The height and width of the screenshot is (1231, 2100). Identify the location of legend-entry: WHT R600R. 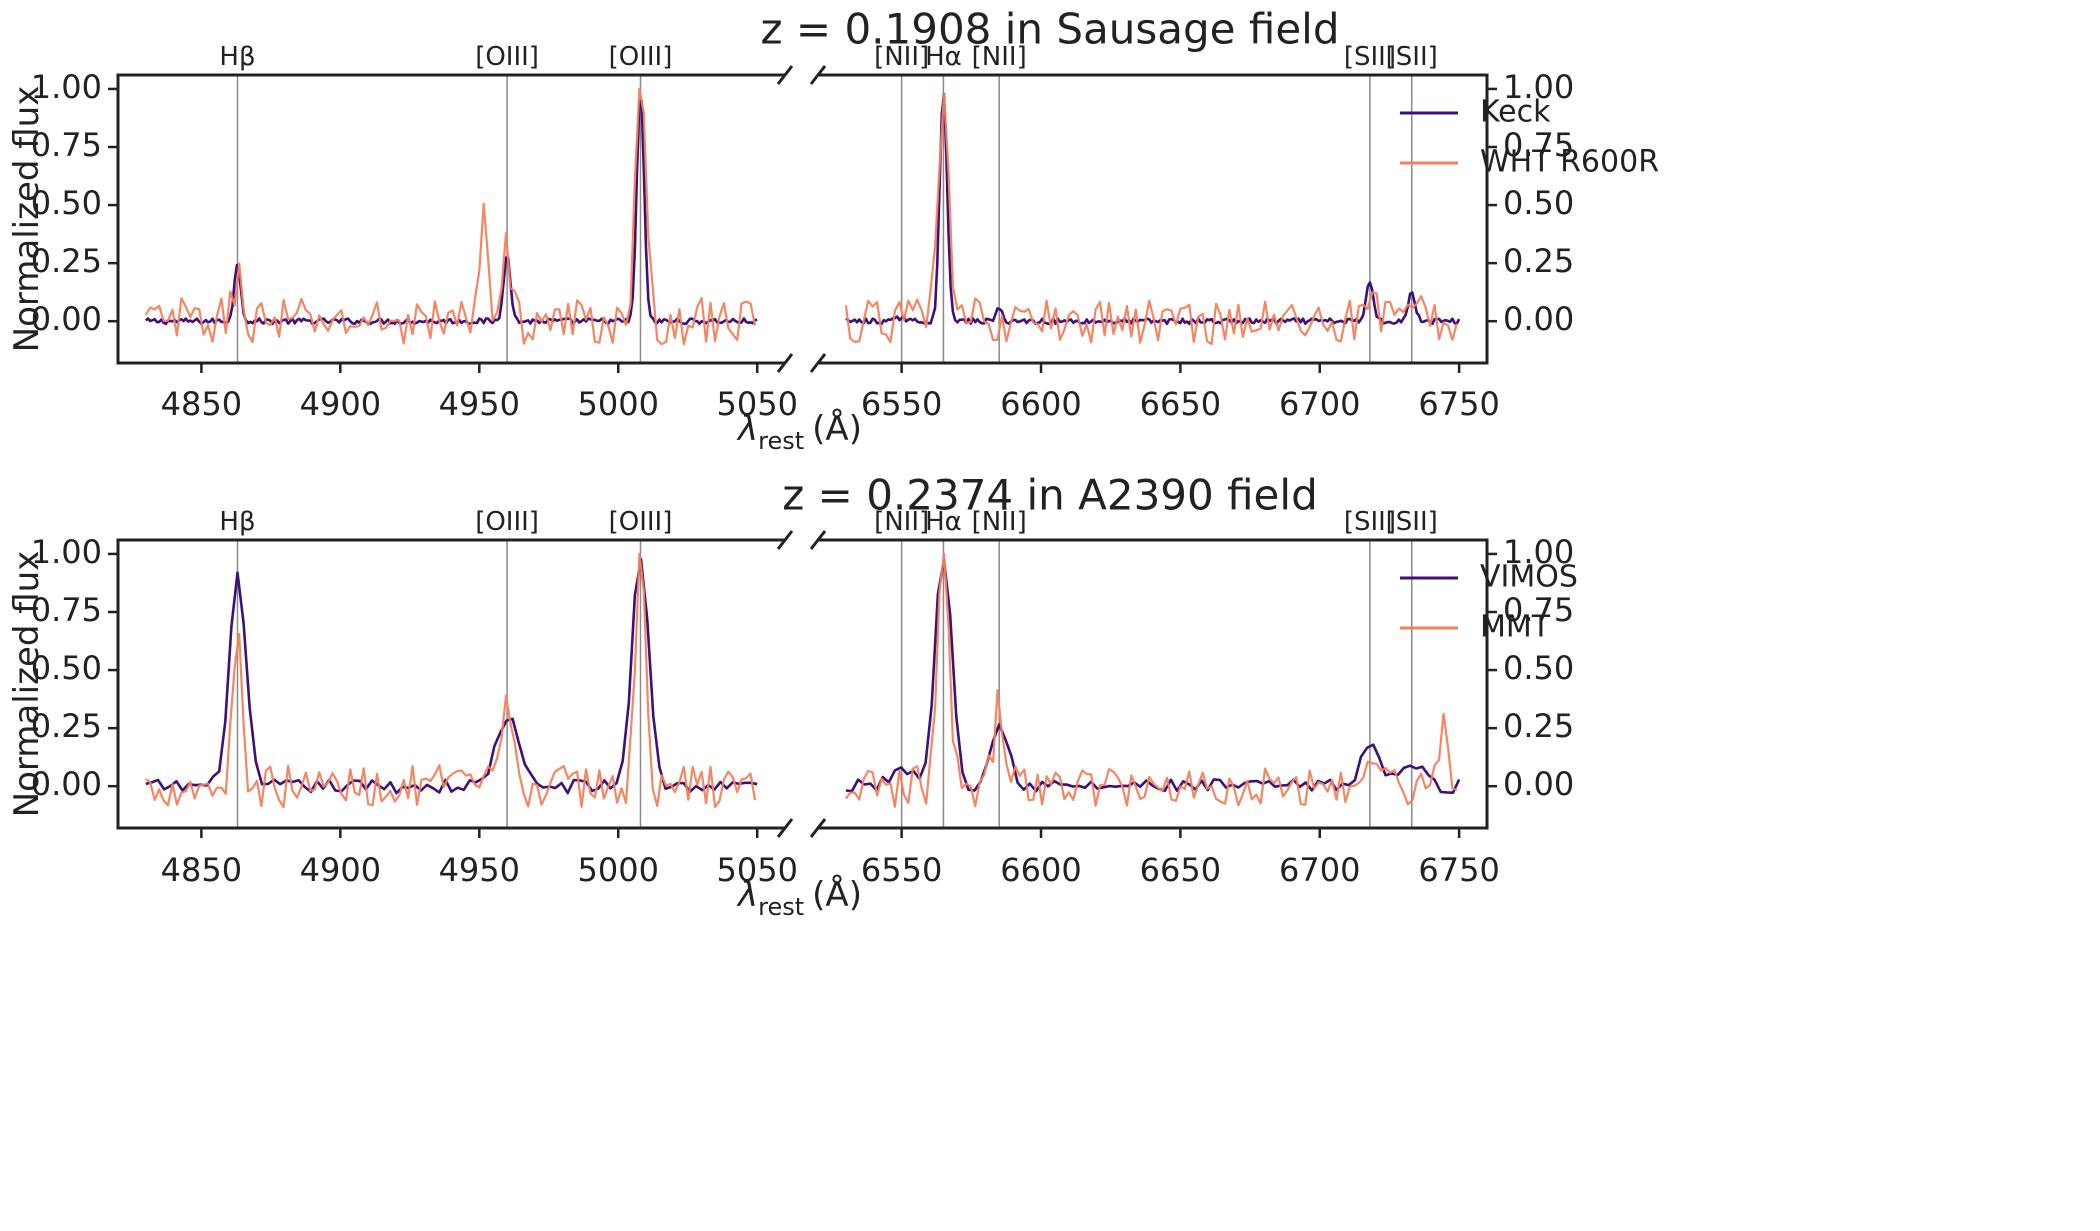
(1569, 162).